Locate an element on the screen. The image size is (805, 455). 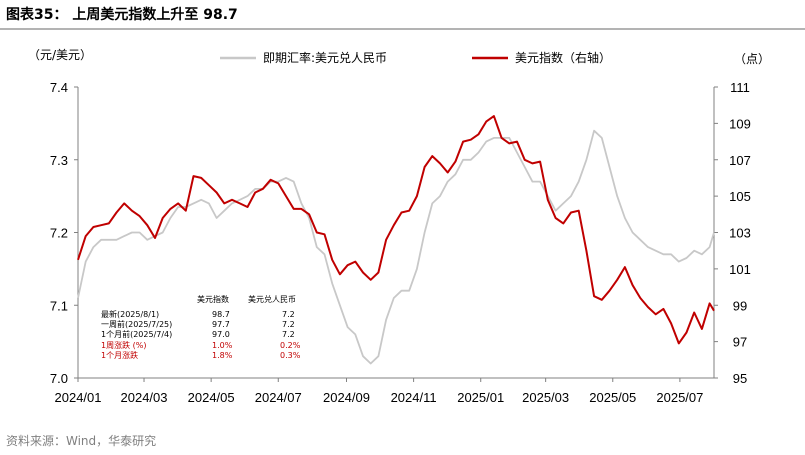
y-left-tick-label: 7.1 is located at coordinates (59, 305).